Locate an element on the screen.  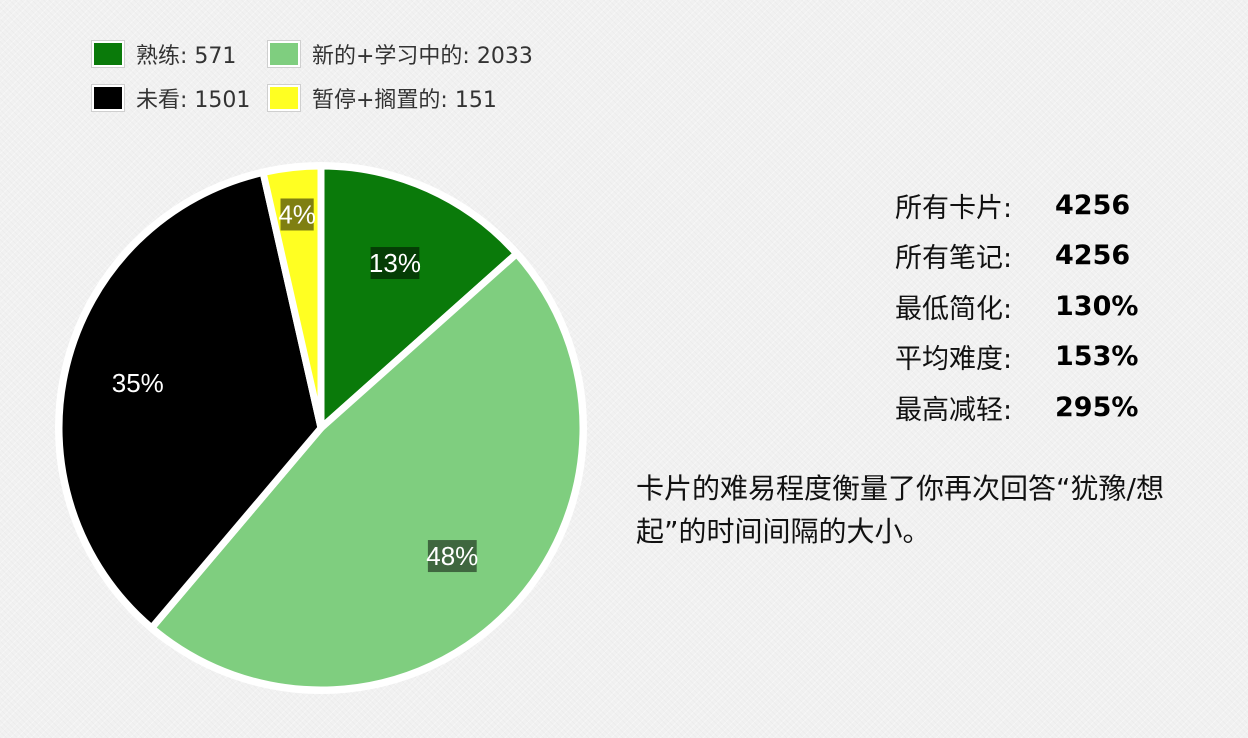
stat-value-highest-ease: 295% is located at coordinates (1097, 407).